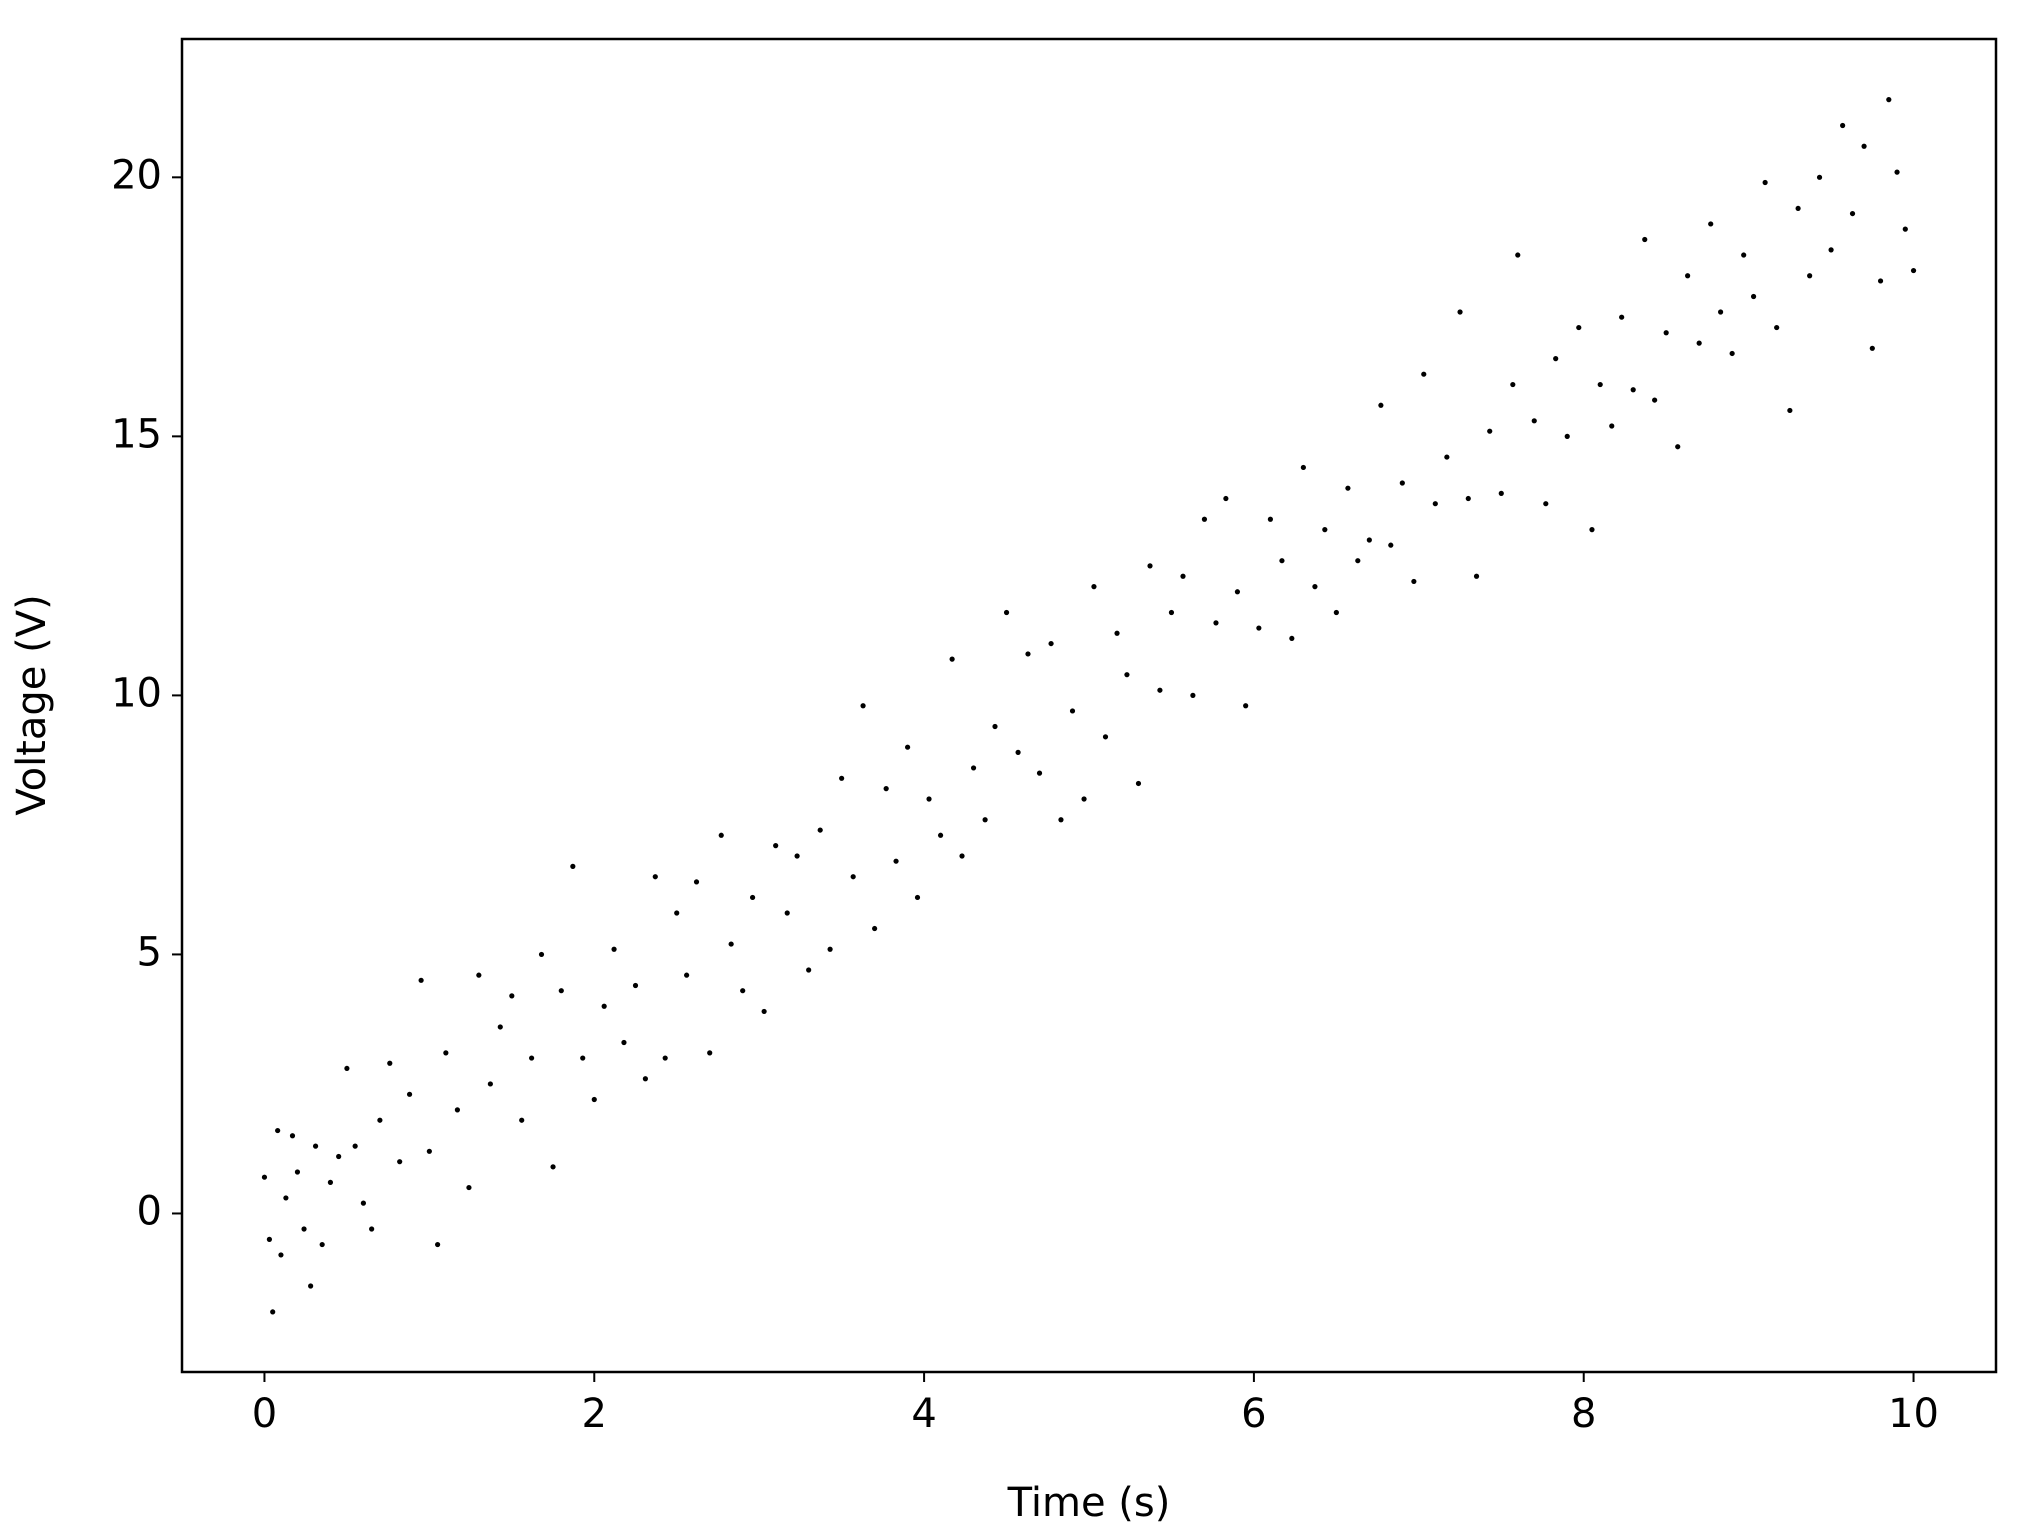 The image size is (2022, 1536). What do you see at coordinates (923, 1414) in the screenshot?
I see `x-tick-label: 4` at bounding box center [923, 1414].